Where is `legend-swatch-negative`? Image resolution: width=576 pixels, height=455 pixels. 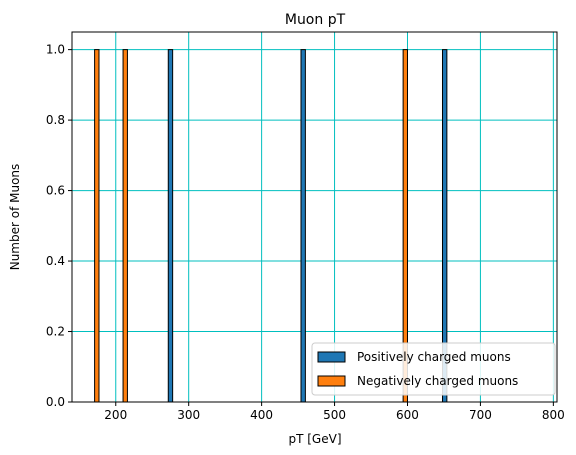 legend-swatch-negative is located at coordinates (331, 381).